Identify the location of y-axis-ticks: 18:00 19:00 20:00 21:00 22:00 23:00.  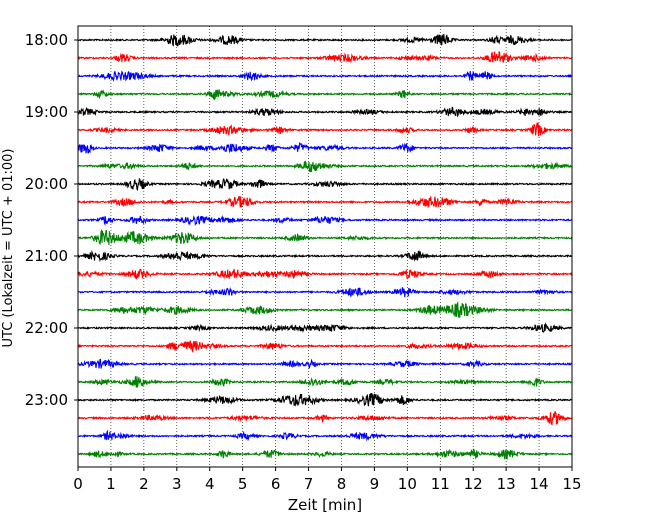
(51, 220).